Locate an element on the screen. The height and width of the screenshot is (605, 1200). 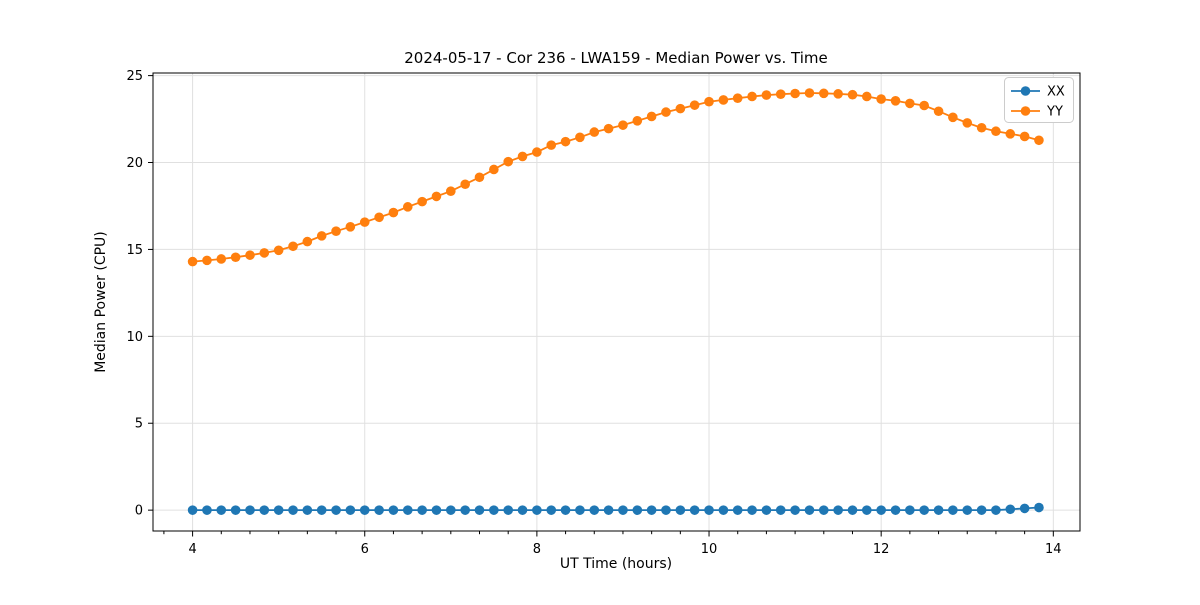
legend-label-xx: XX is located at coordinates (1056, 92).